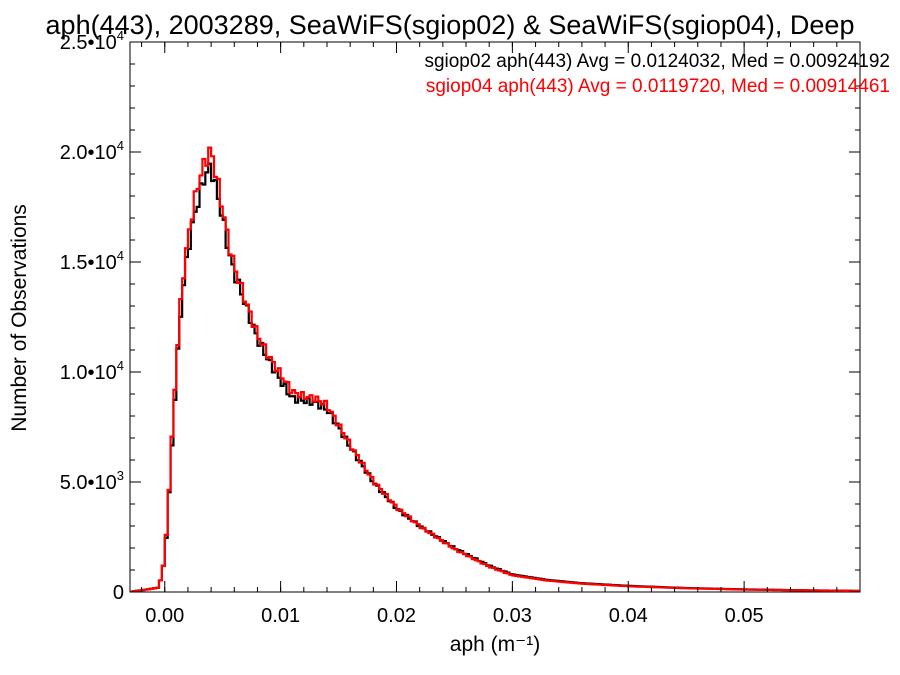 The width and height of the screenshot is (900, 675). I want to click on x-tick-label: 0.01, so click(280, 616).